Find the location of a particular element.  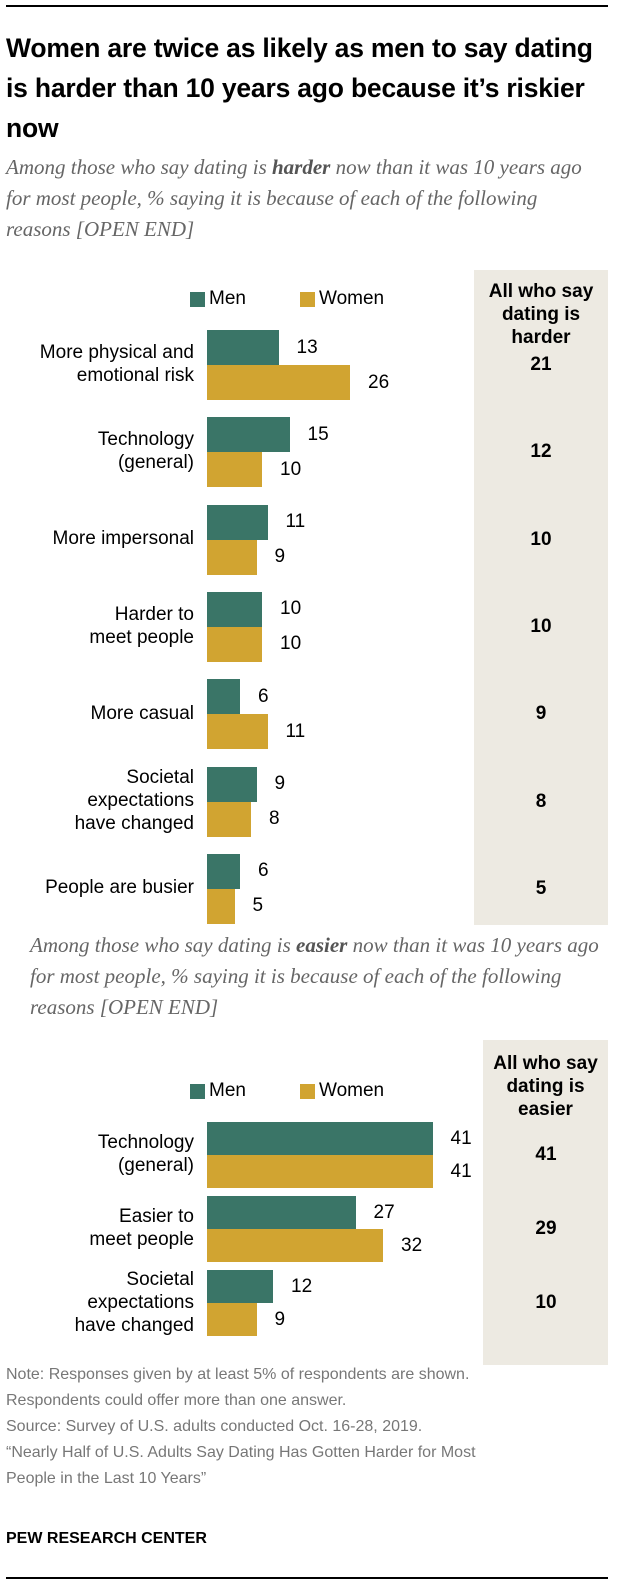

value-label-women: 32 is located at coordinates (412, 1245).